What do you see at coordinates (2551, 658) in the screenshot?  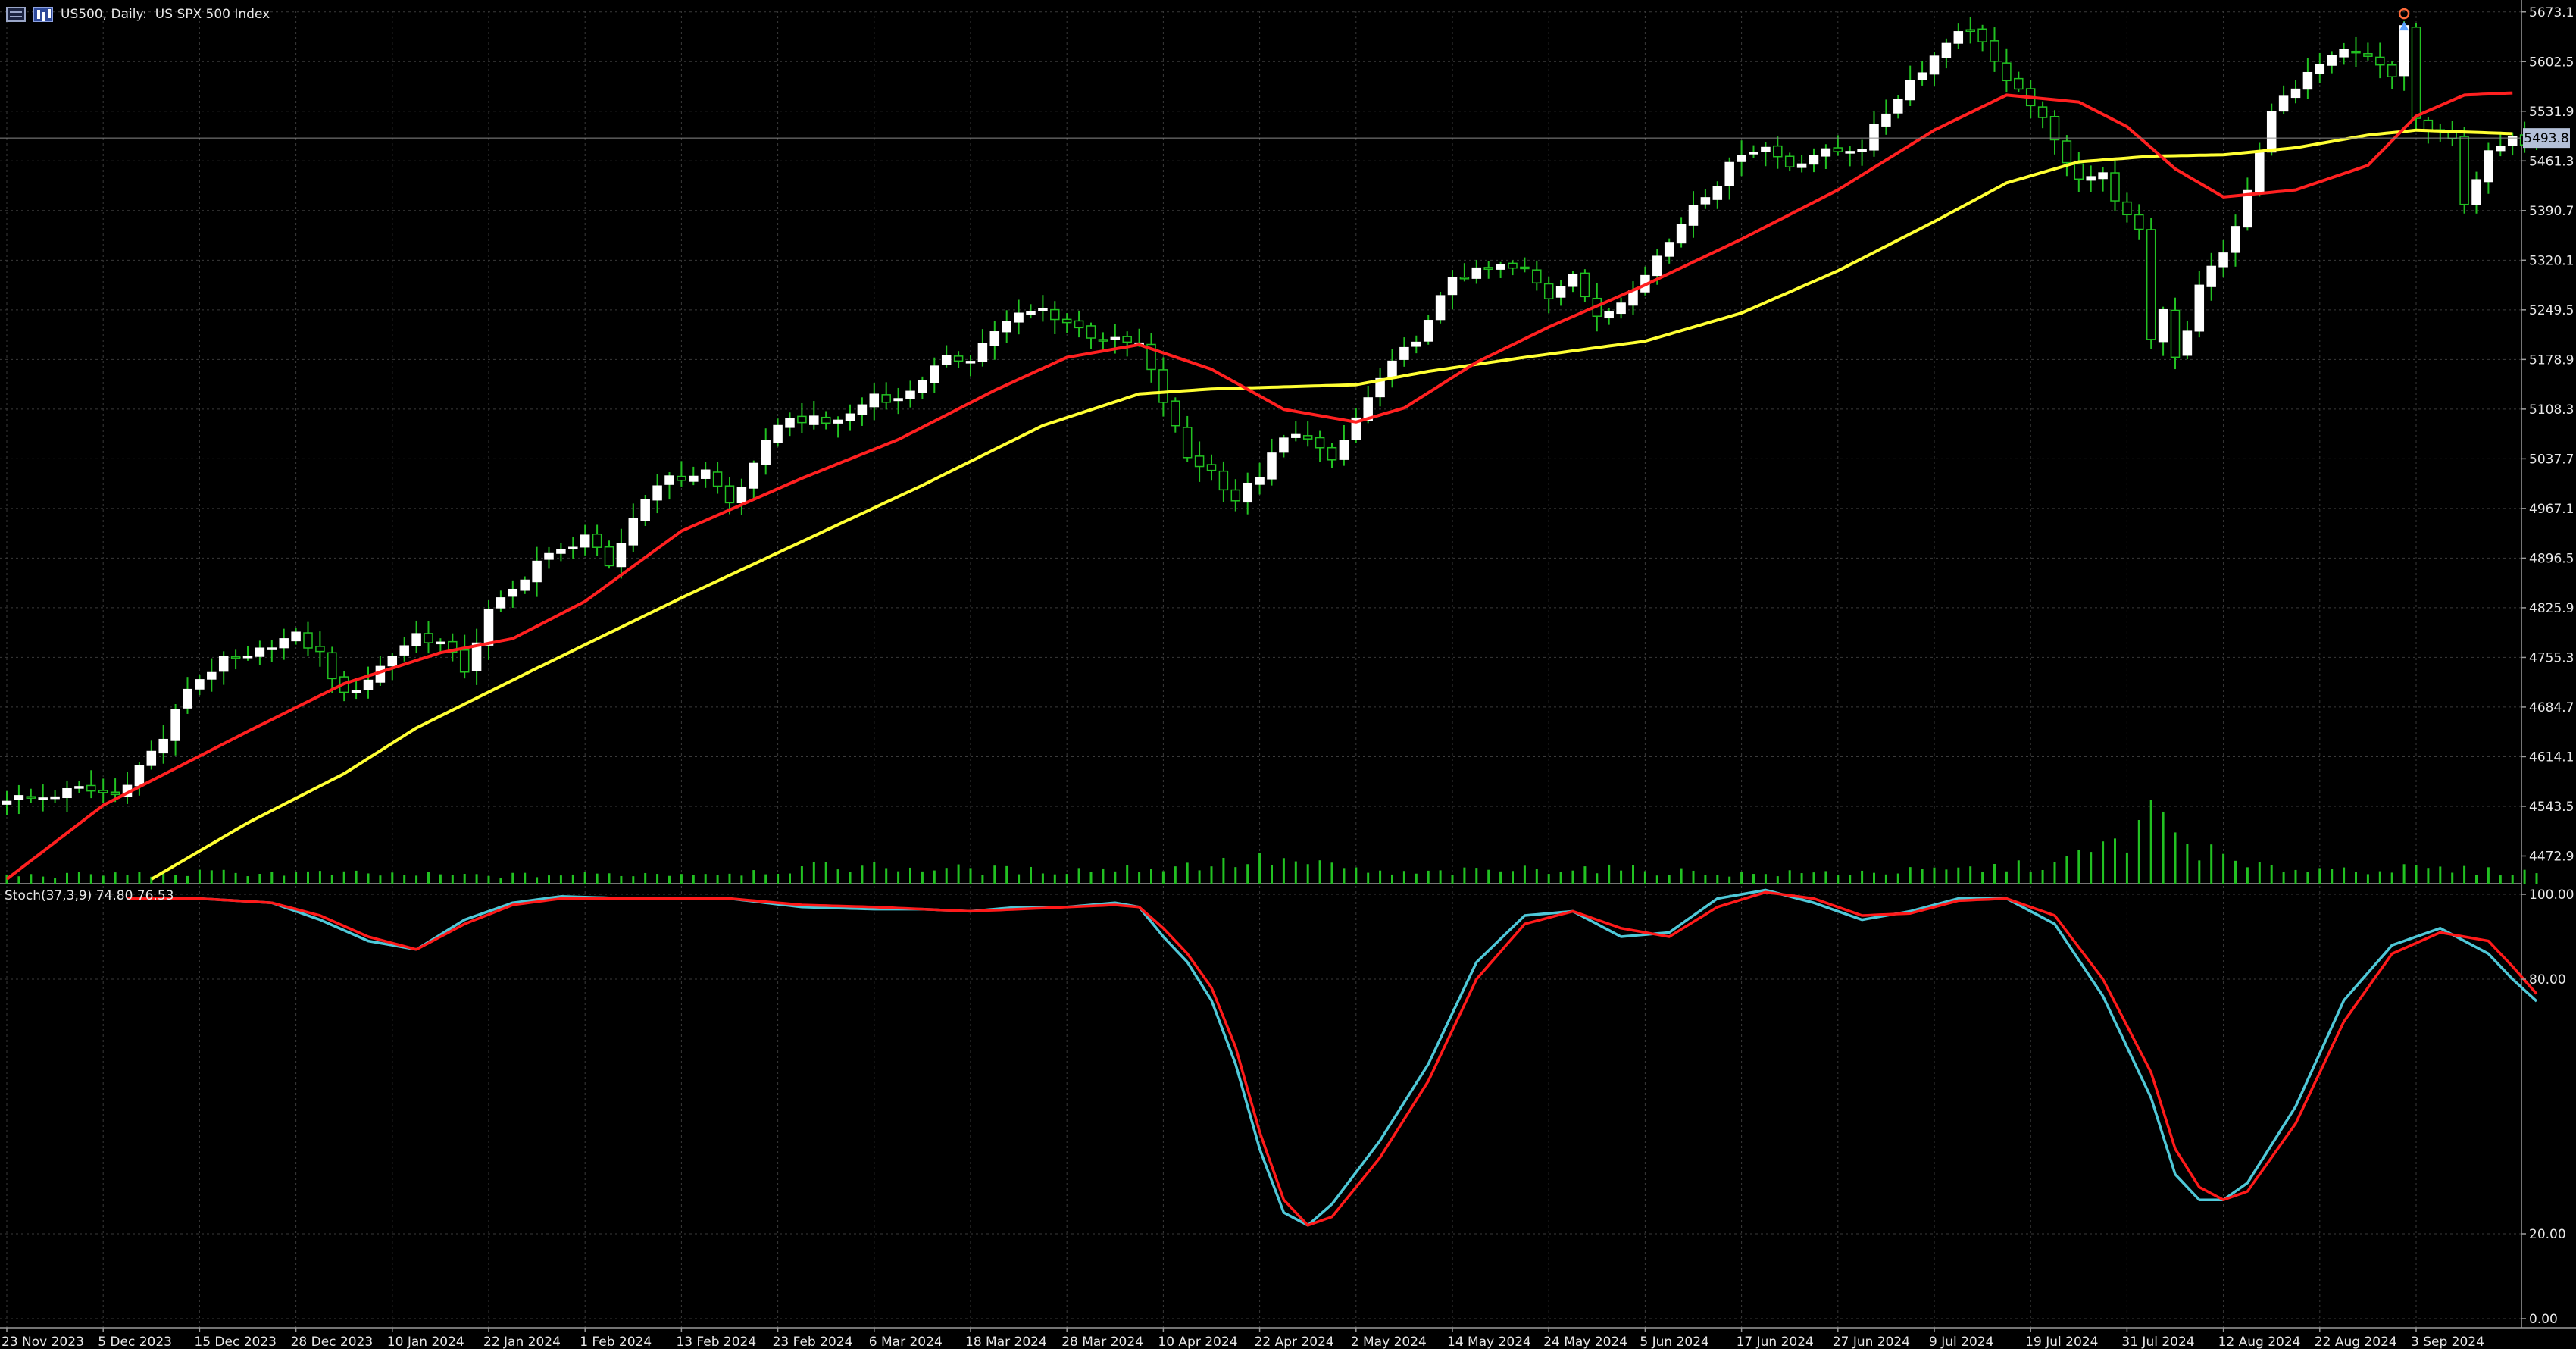 I see `price-tick-label: 4755.3` at bounding box center [2551, 658].